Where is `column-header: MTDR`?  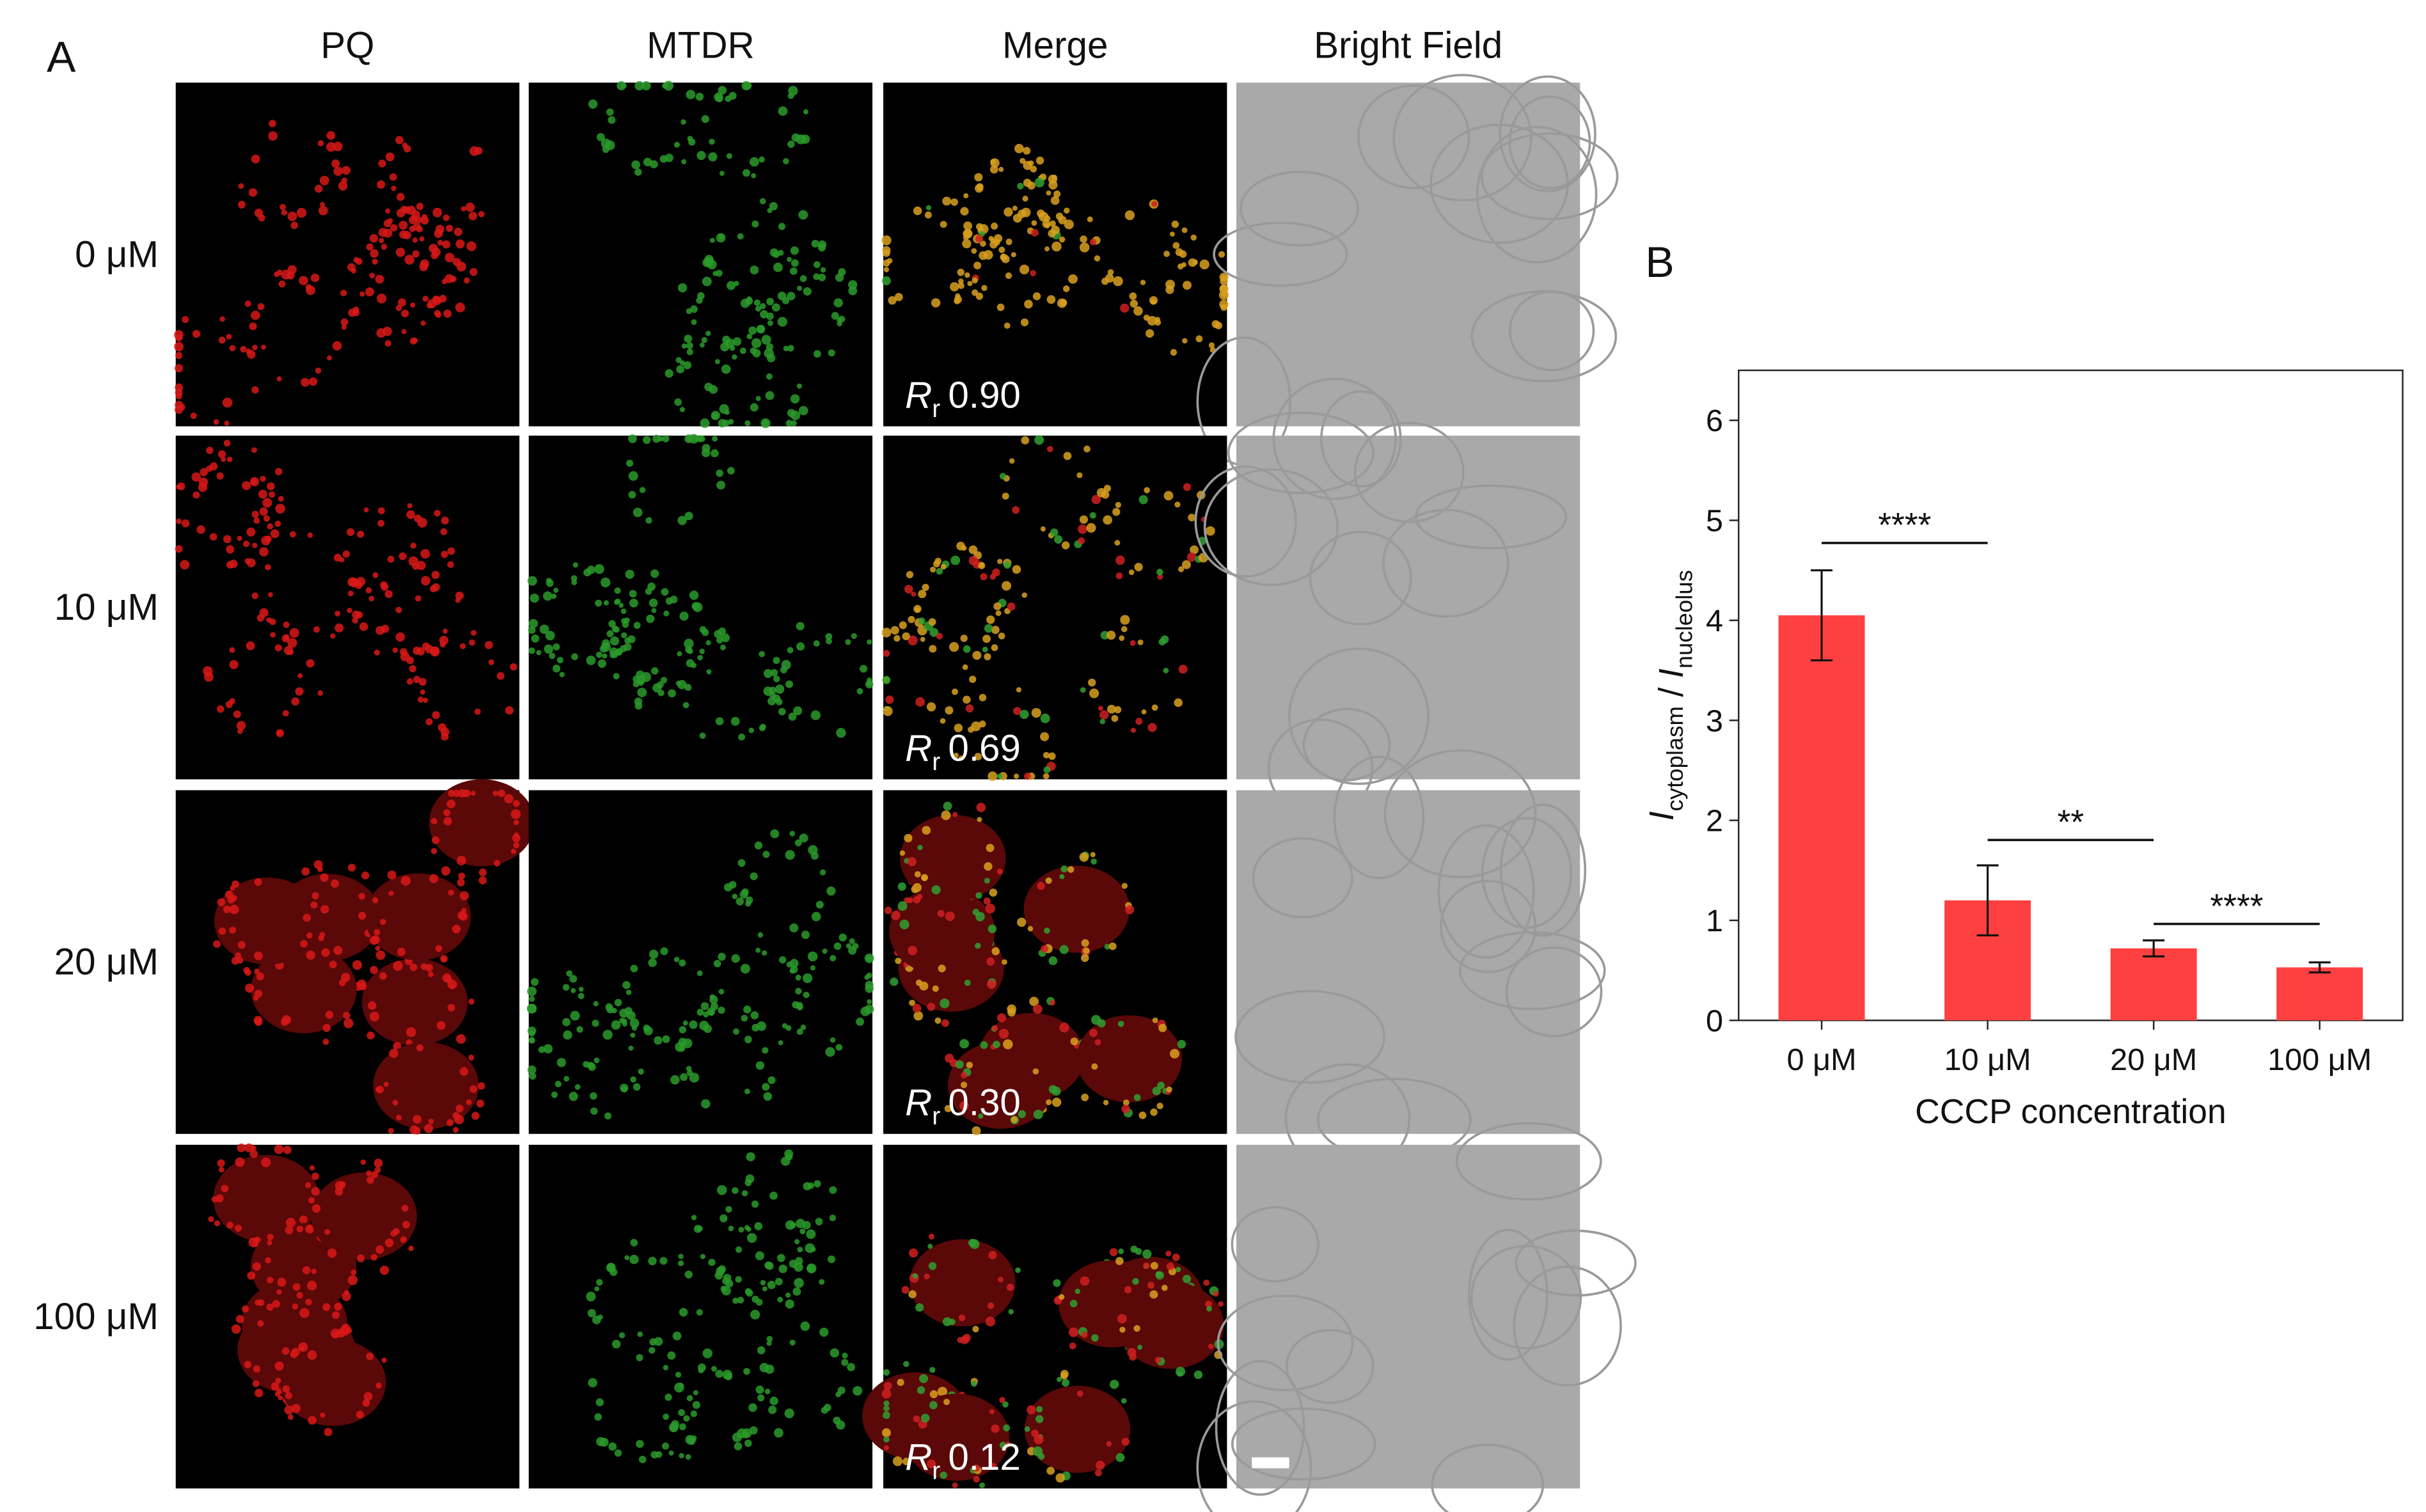 column-header: MTDR is located at coordinates (701, 45).